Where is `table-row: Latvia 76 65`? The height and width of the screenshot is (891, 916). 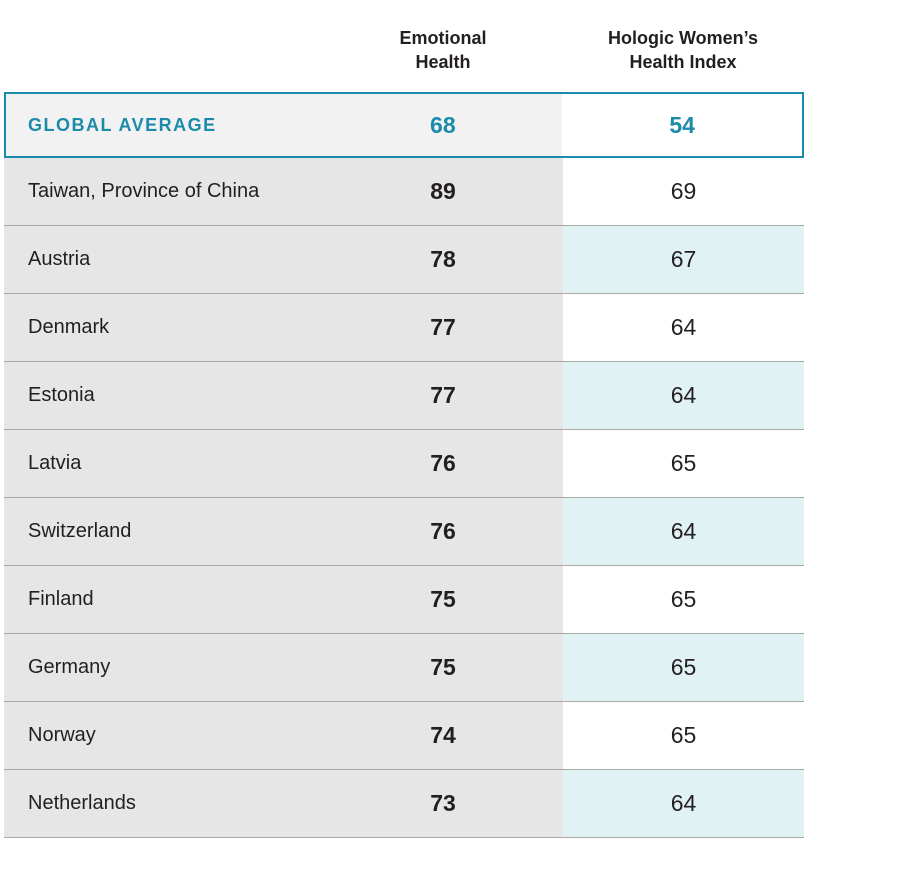 table-row: Latvia 76 65 is located at coordinates (404, 464).